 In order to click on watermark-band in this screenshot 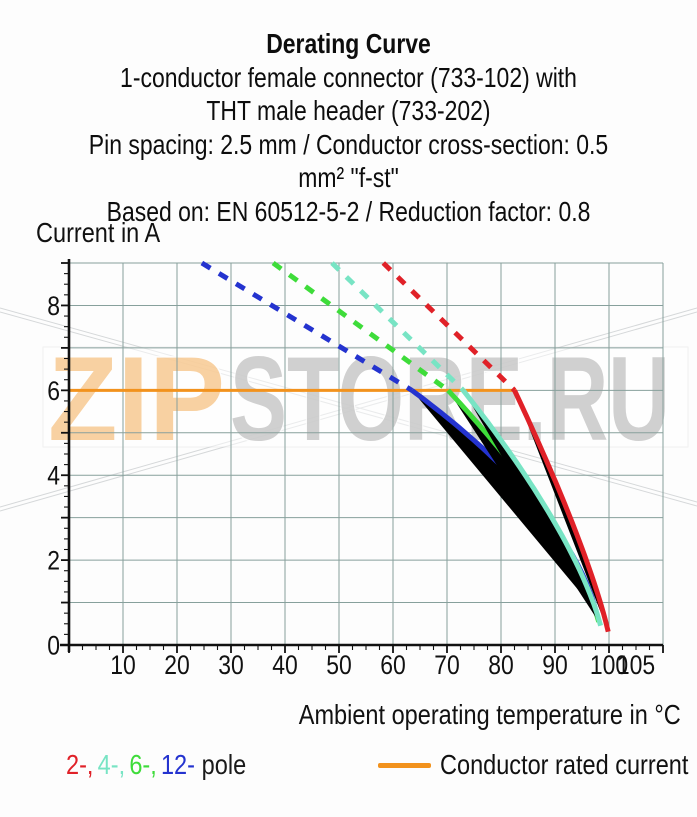, I will do `click(365, 397)`.